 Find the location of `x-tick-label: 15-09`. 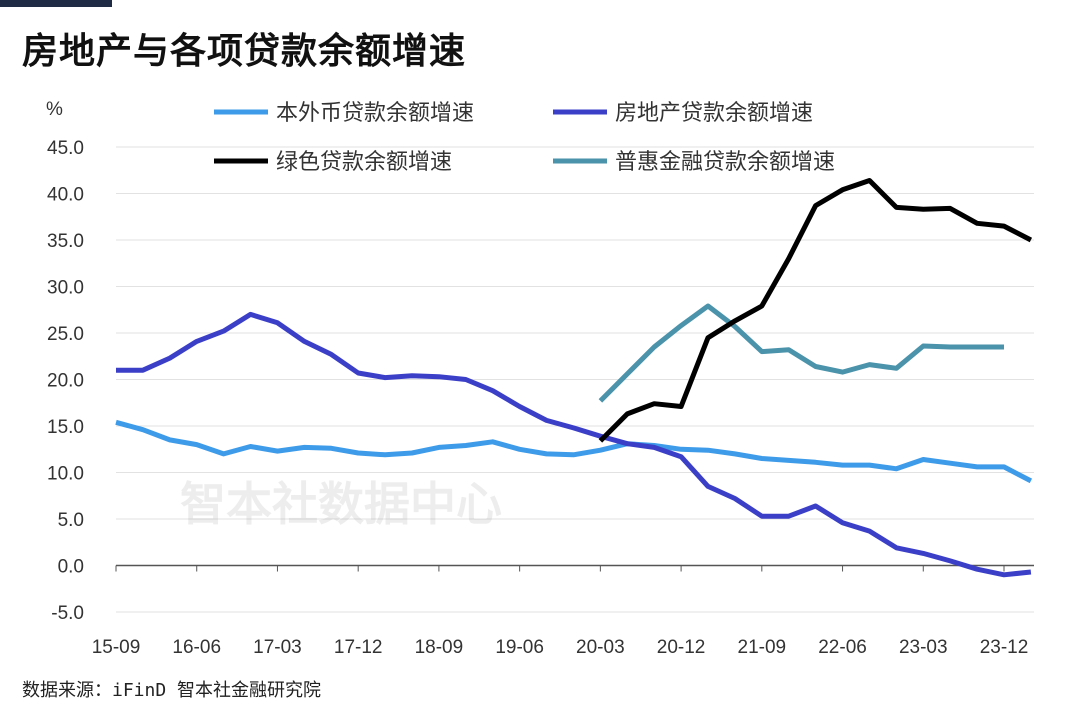

x-tick-label: 15-09 is located at coordinates (116, 647).